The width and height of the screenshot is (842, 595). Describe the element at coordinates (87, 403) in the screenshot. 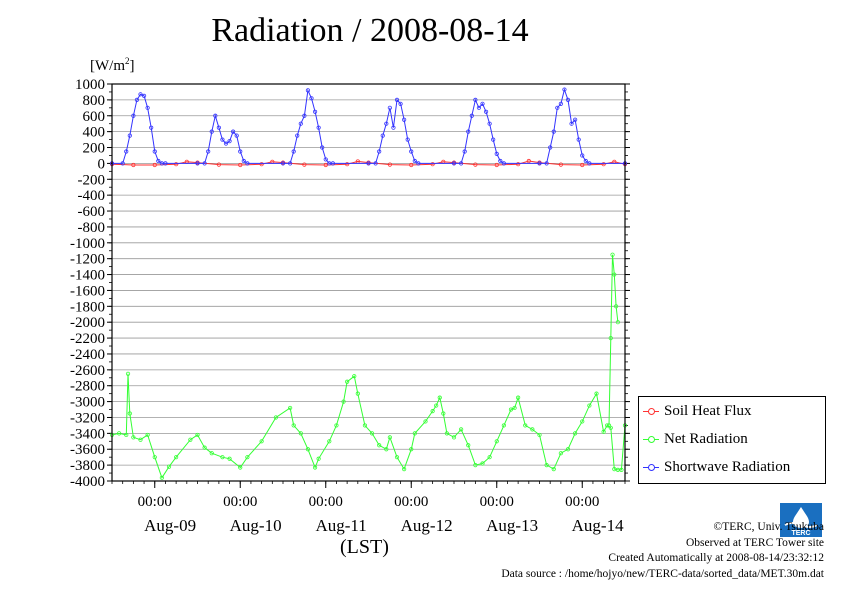

I see `y-tick-label: -3000` at that location.